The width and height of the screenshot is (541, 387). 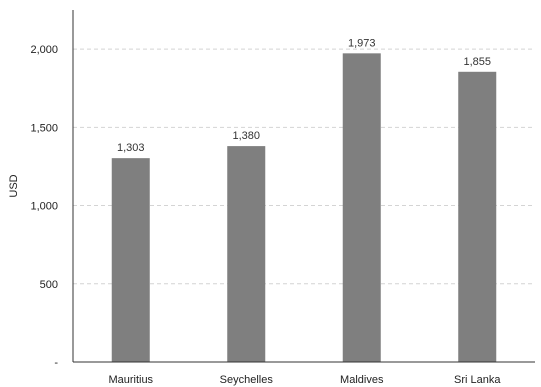 I want to click on data-label: 1,855, so click(x=477, y=62).